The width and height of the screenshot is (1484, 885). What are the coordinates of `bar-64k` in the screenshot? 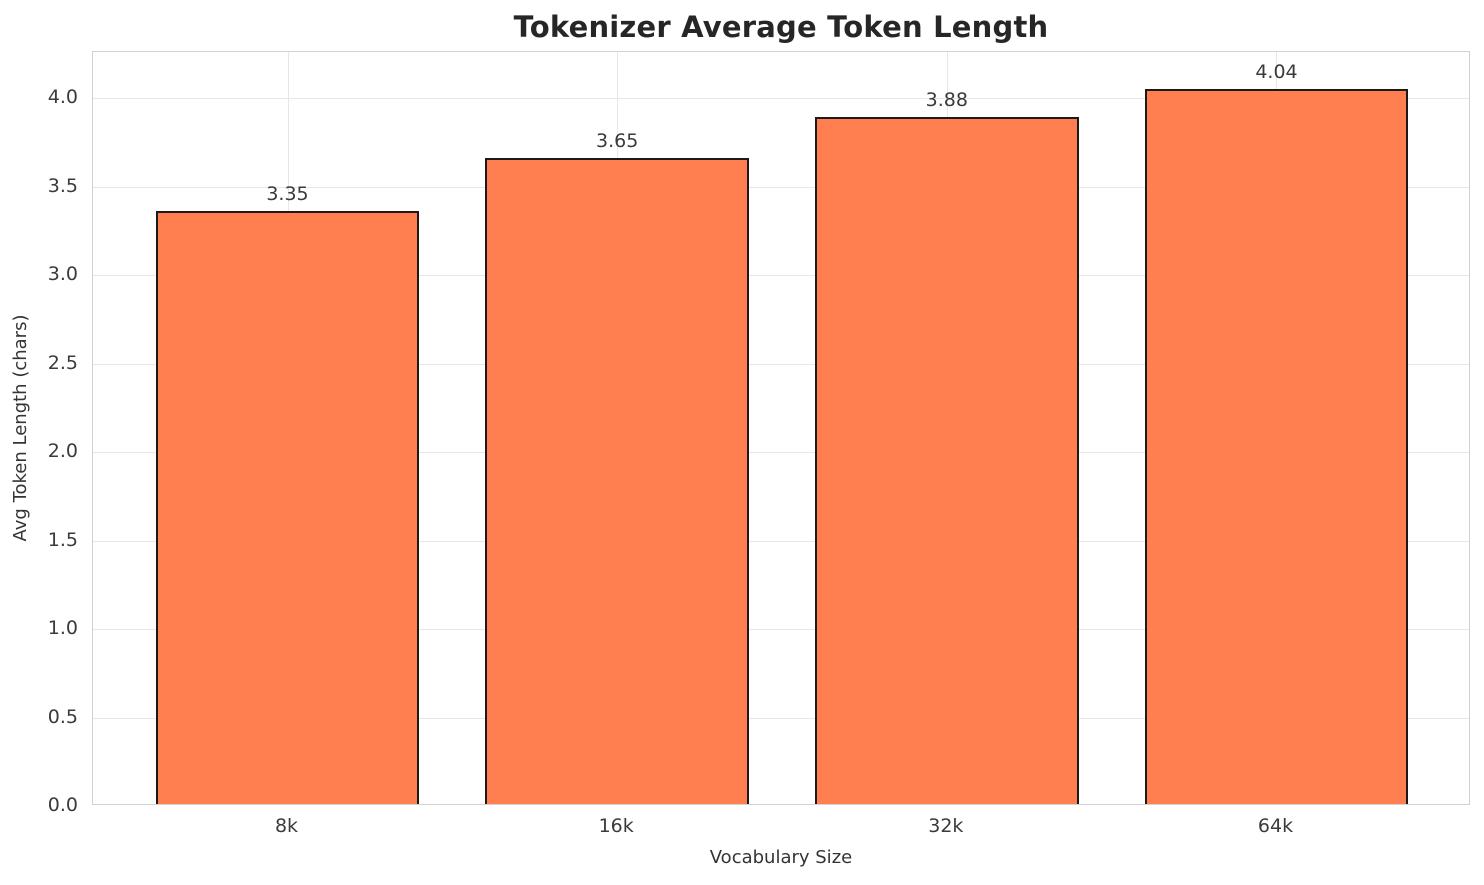 It's located at (1276, 446).